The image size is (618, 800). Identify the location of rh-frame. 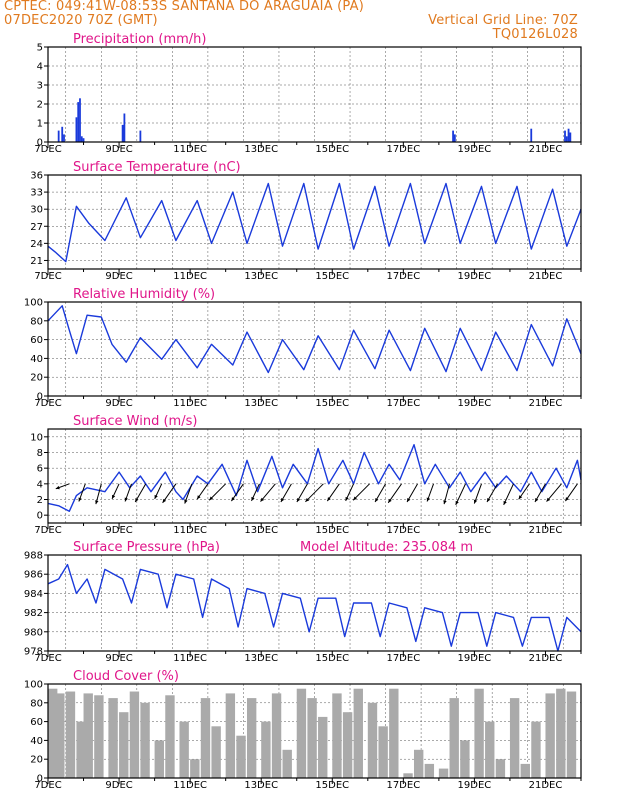
(314, 349).